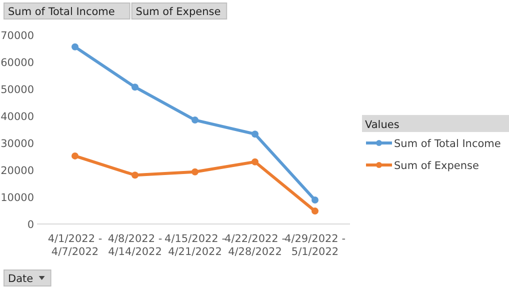 The height and width of the screenshot is (296, 509). Describe the element at coordinates (255, 245) in the screenshot. I see `x-tick-label: 4/22/2022 - 4/28/2022` at that location.